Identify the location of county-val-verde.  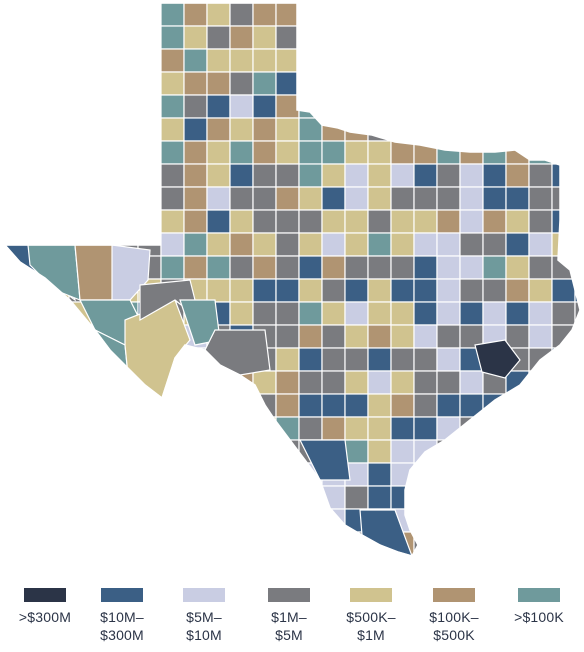
(237, 352).